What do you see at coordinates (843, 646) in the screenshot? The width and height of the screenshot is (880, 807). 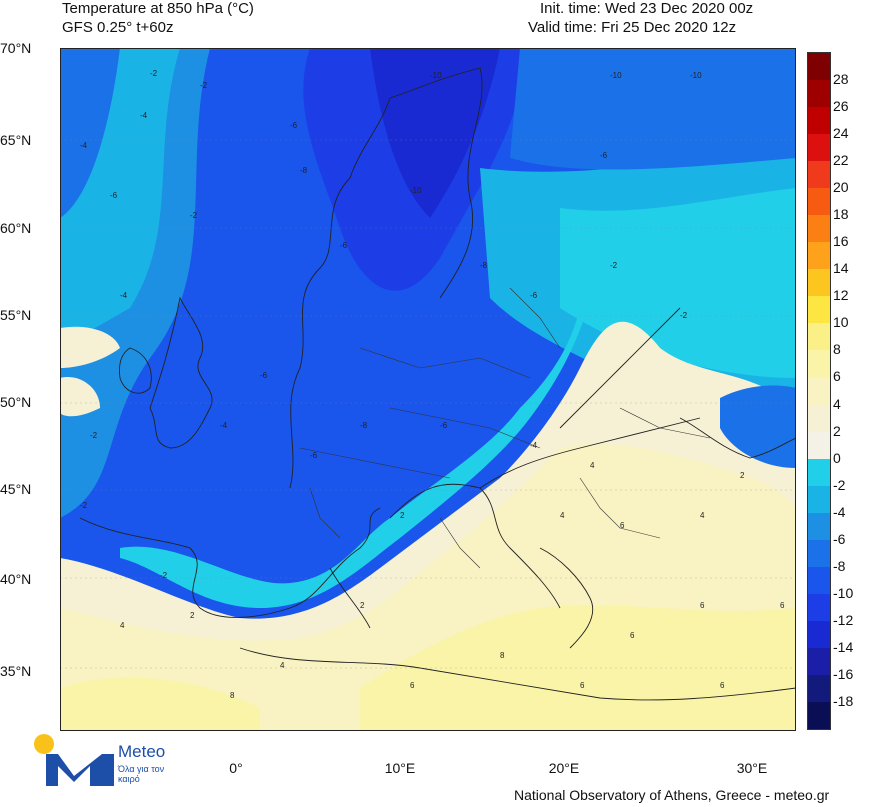 I see `colorbar-label: -14` at bounding box center [843, 646].